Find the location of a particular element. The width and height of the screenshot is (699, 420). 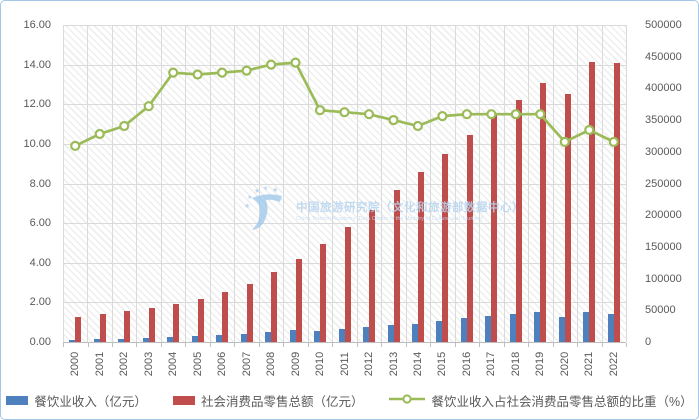

legend-label-ratio: 餐饮业收入占社会消费品零售总额的比重（%） is located at coordinates (562, 401).